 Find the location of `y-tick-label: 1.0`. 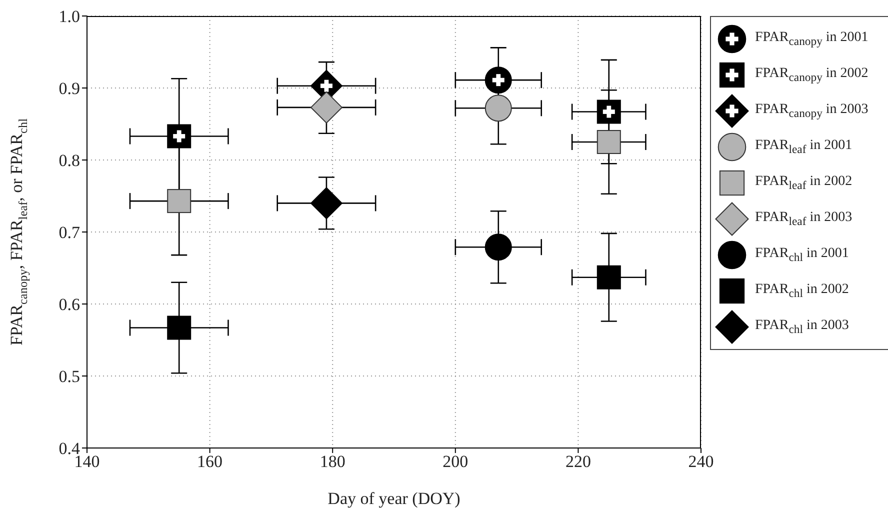

y-tick-label: 1.0 is located at coordinates (69, 16).